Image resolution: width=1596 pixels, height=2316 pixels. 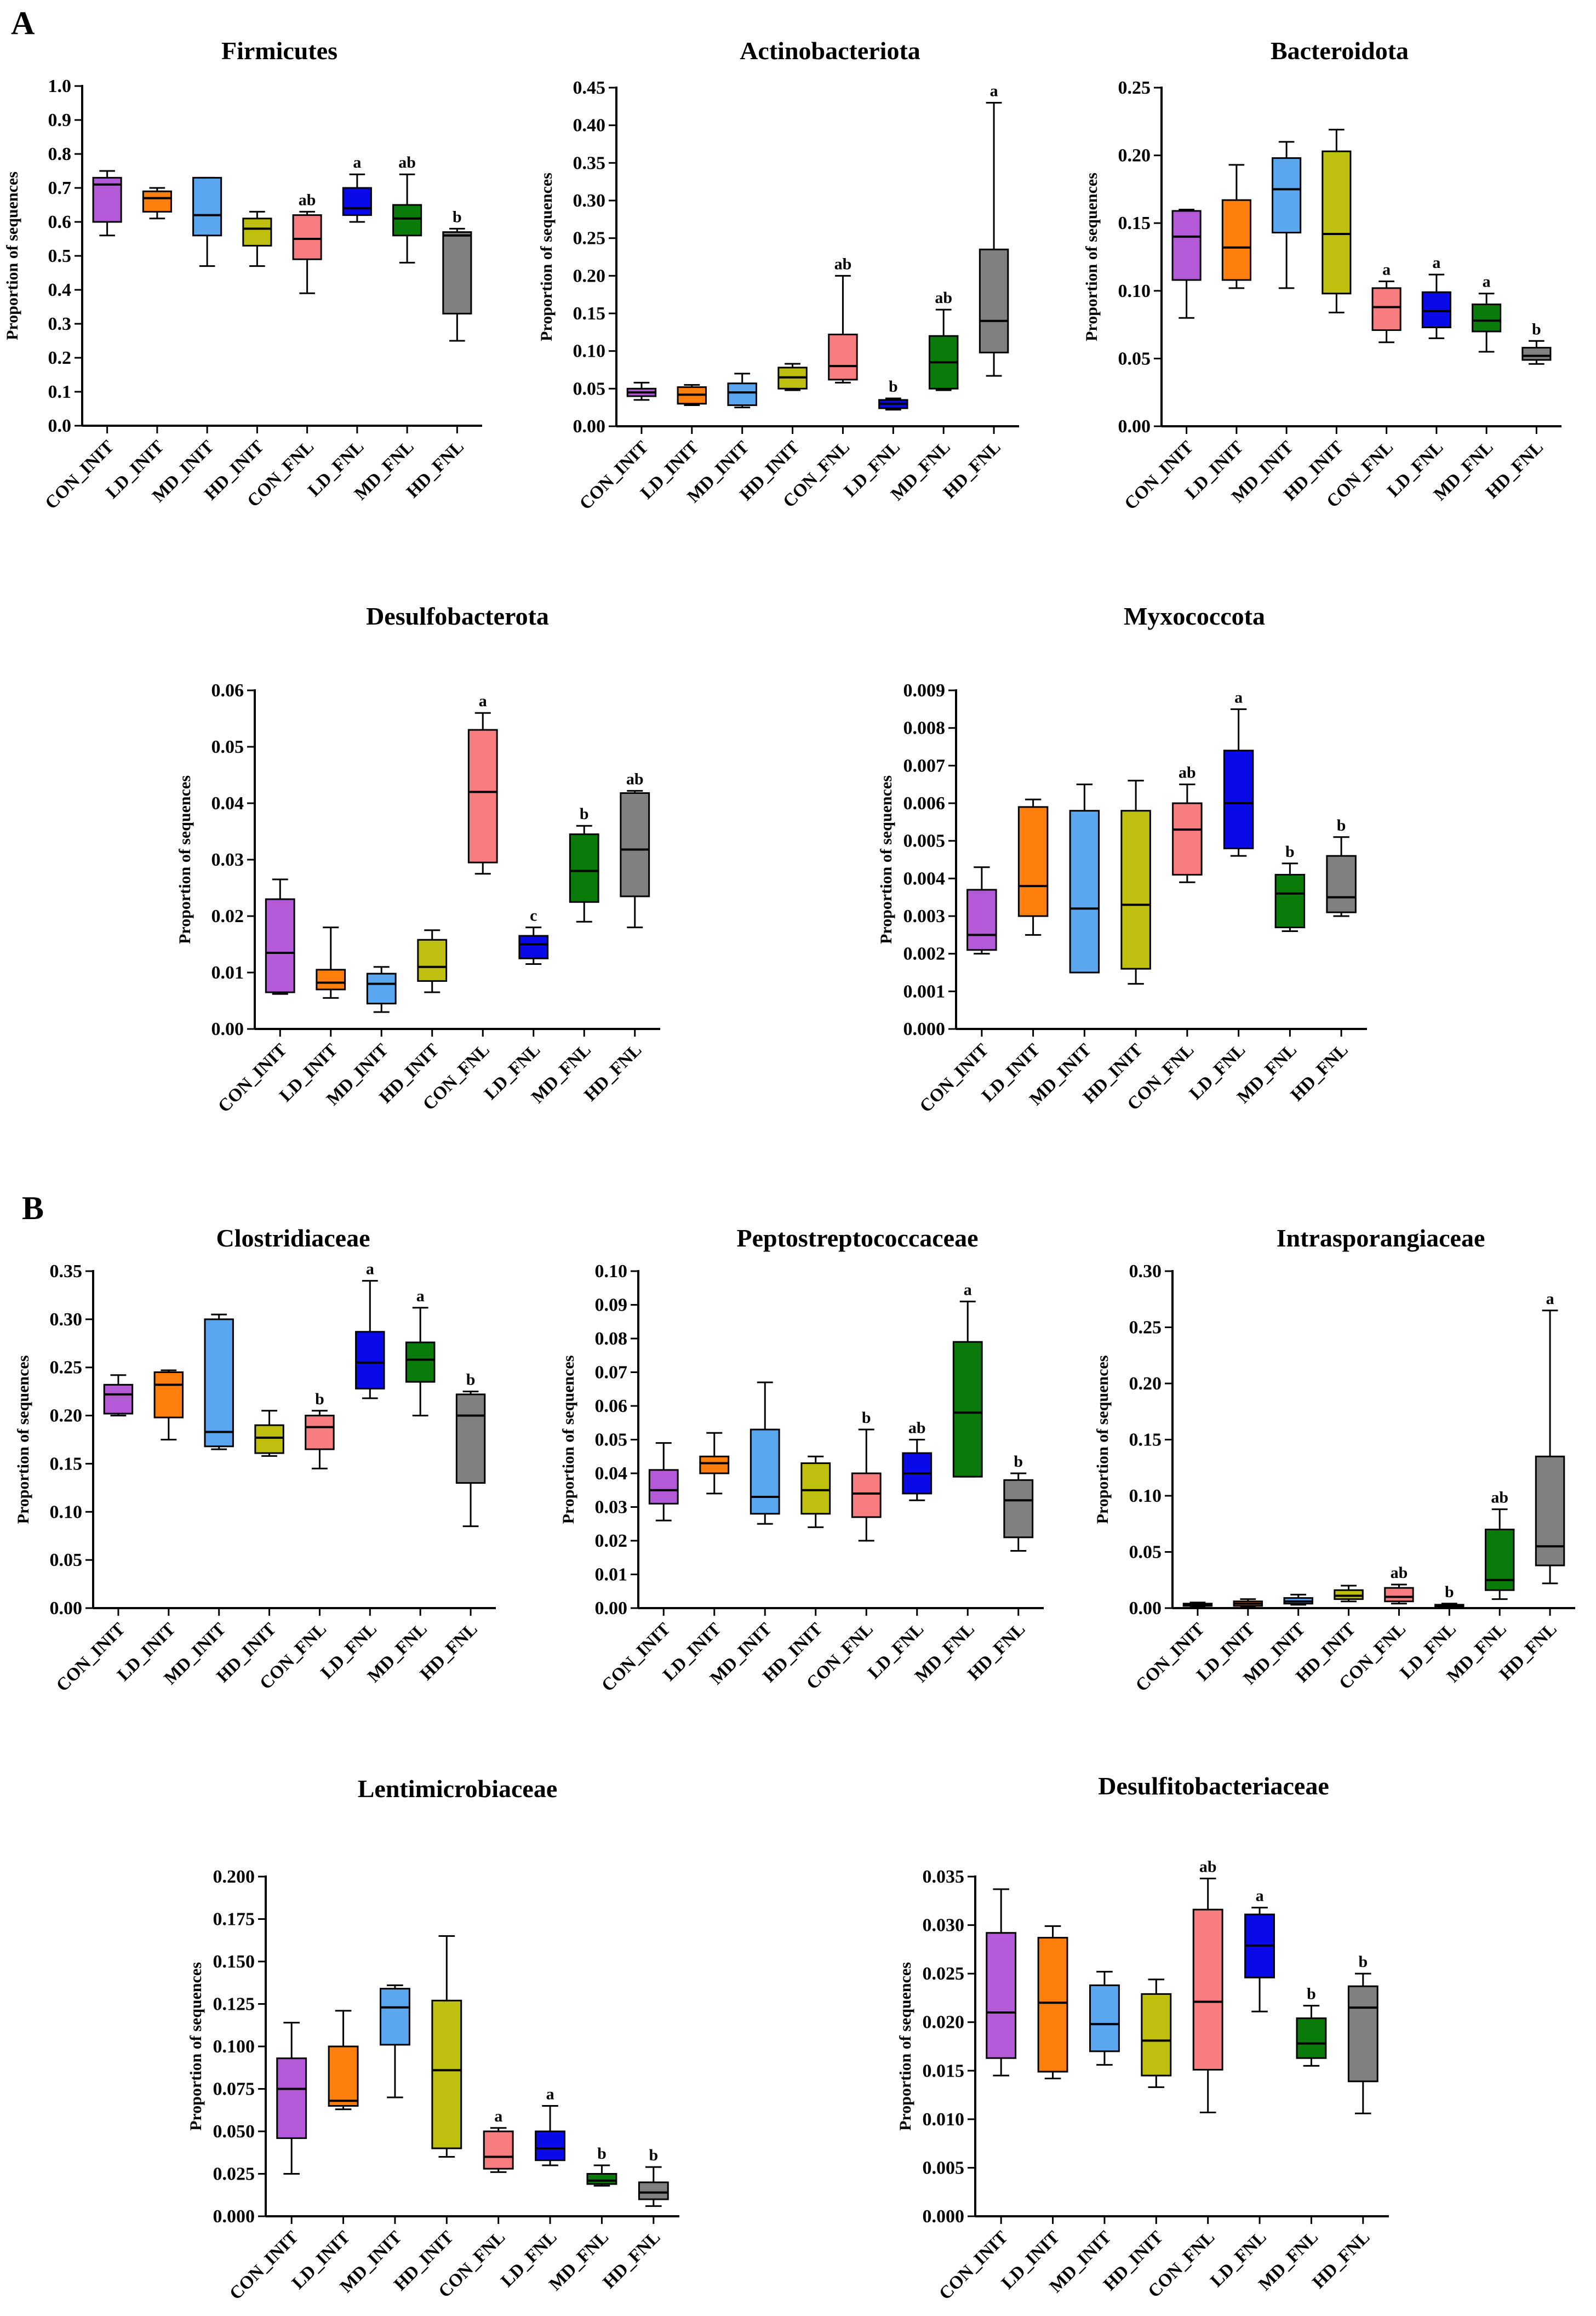 What do you see at coordinates (944, 2023) in the screenshot?
I see `y-tick-label: 0.020` at bounding box center [944, 2023].